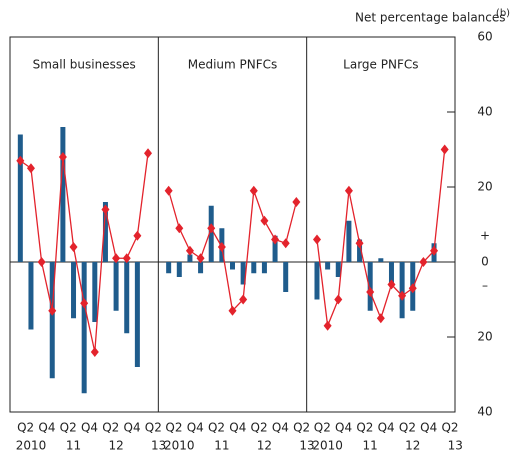 The width and height of the screenshot is (525, 457). What do you see at coordinates (430, 18) in the screenshot?
I see `chart-title: Net percentage balances` at bounding box center [430, 18].